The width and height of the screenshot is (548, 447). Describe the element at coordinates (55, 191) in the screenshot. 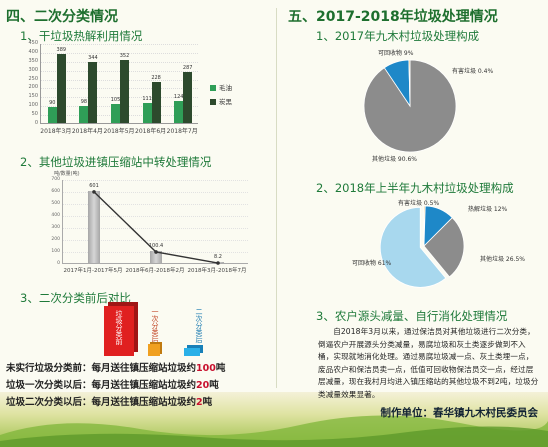

I see `chart2-y-tick: 600` at that location.